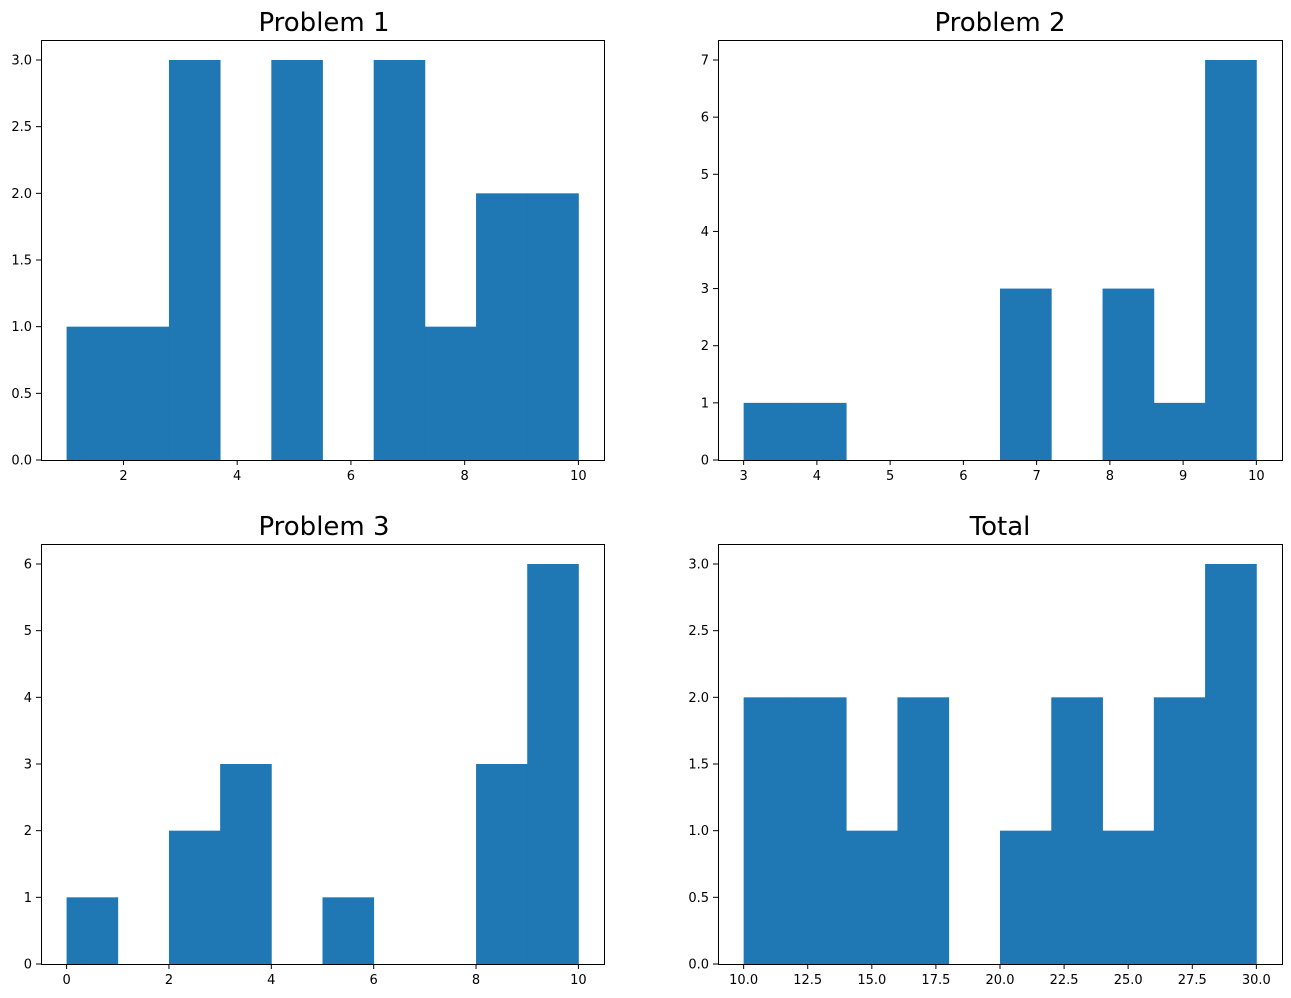  I want to click on chart-title: Problem 2, so click(999, 23).